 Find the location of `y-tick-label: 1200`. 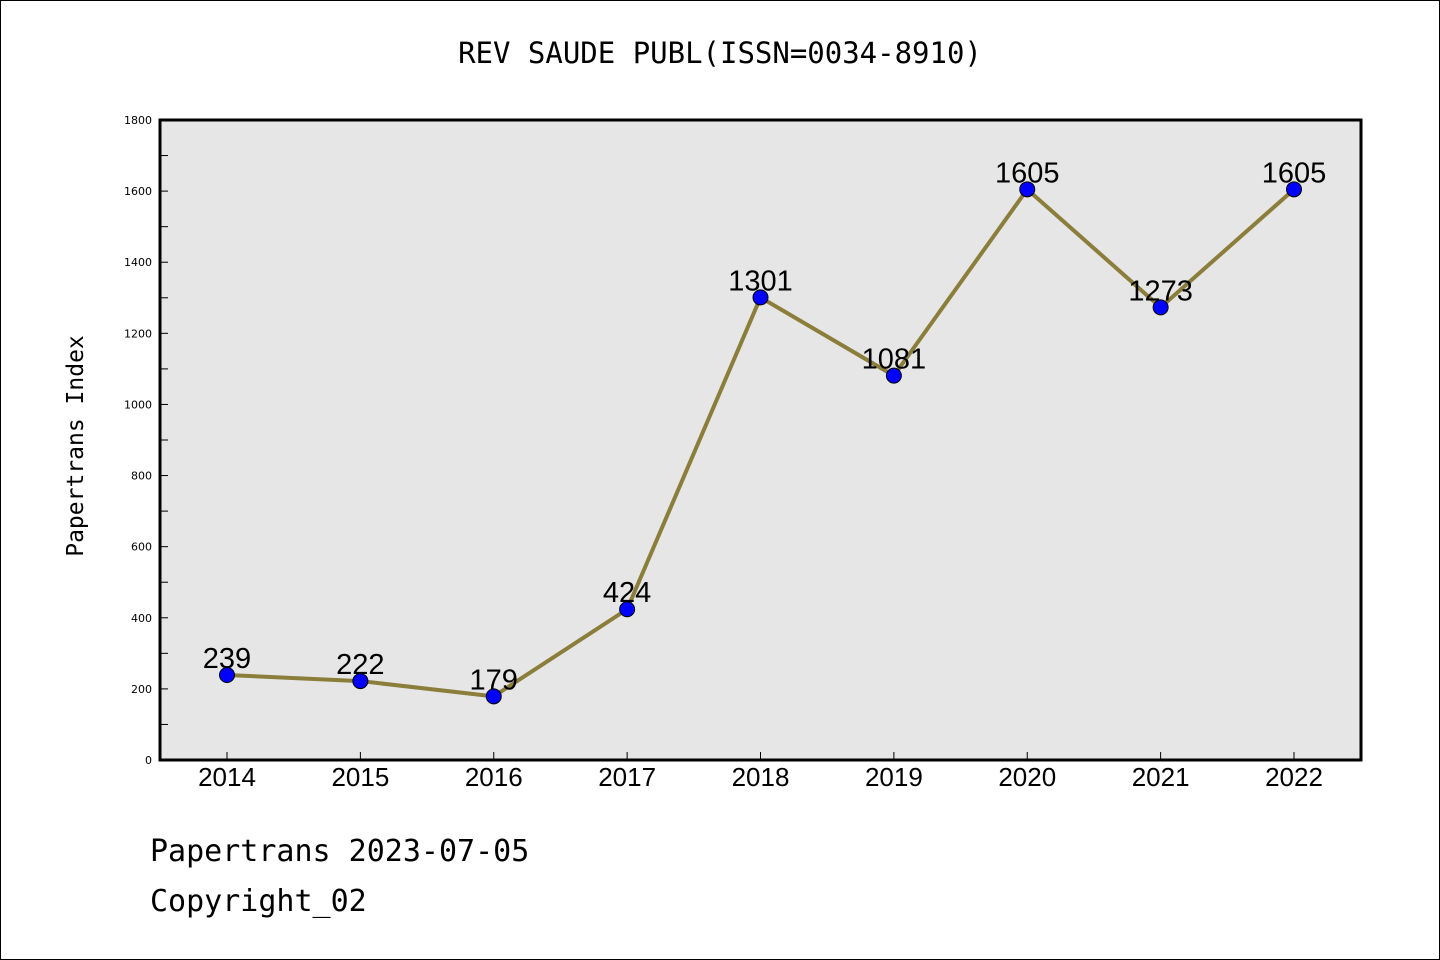

y-tick-label: 1200 is located at coordinates (138, 333).